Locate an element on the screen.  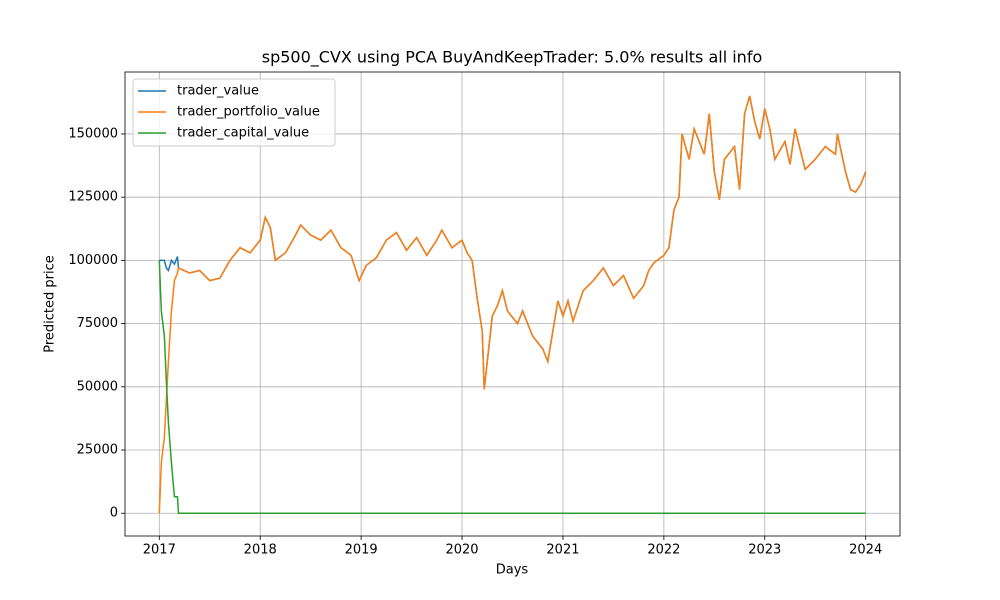
x-tick-label: 2022 is located at coordinates (663, 550).